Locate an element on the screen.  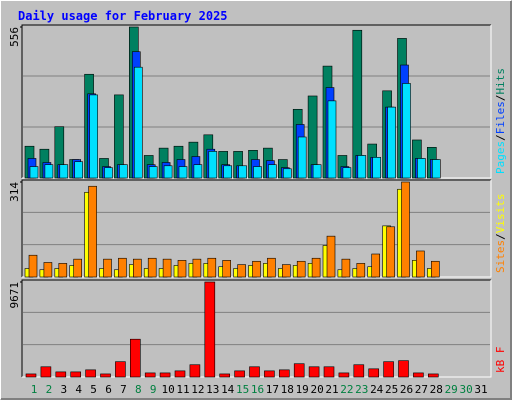
y-tick-label: 9671 is located at coordinates (14, 295).